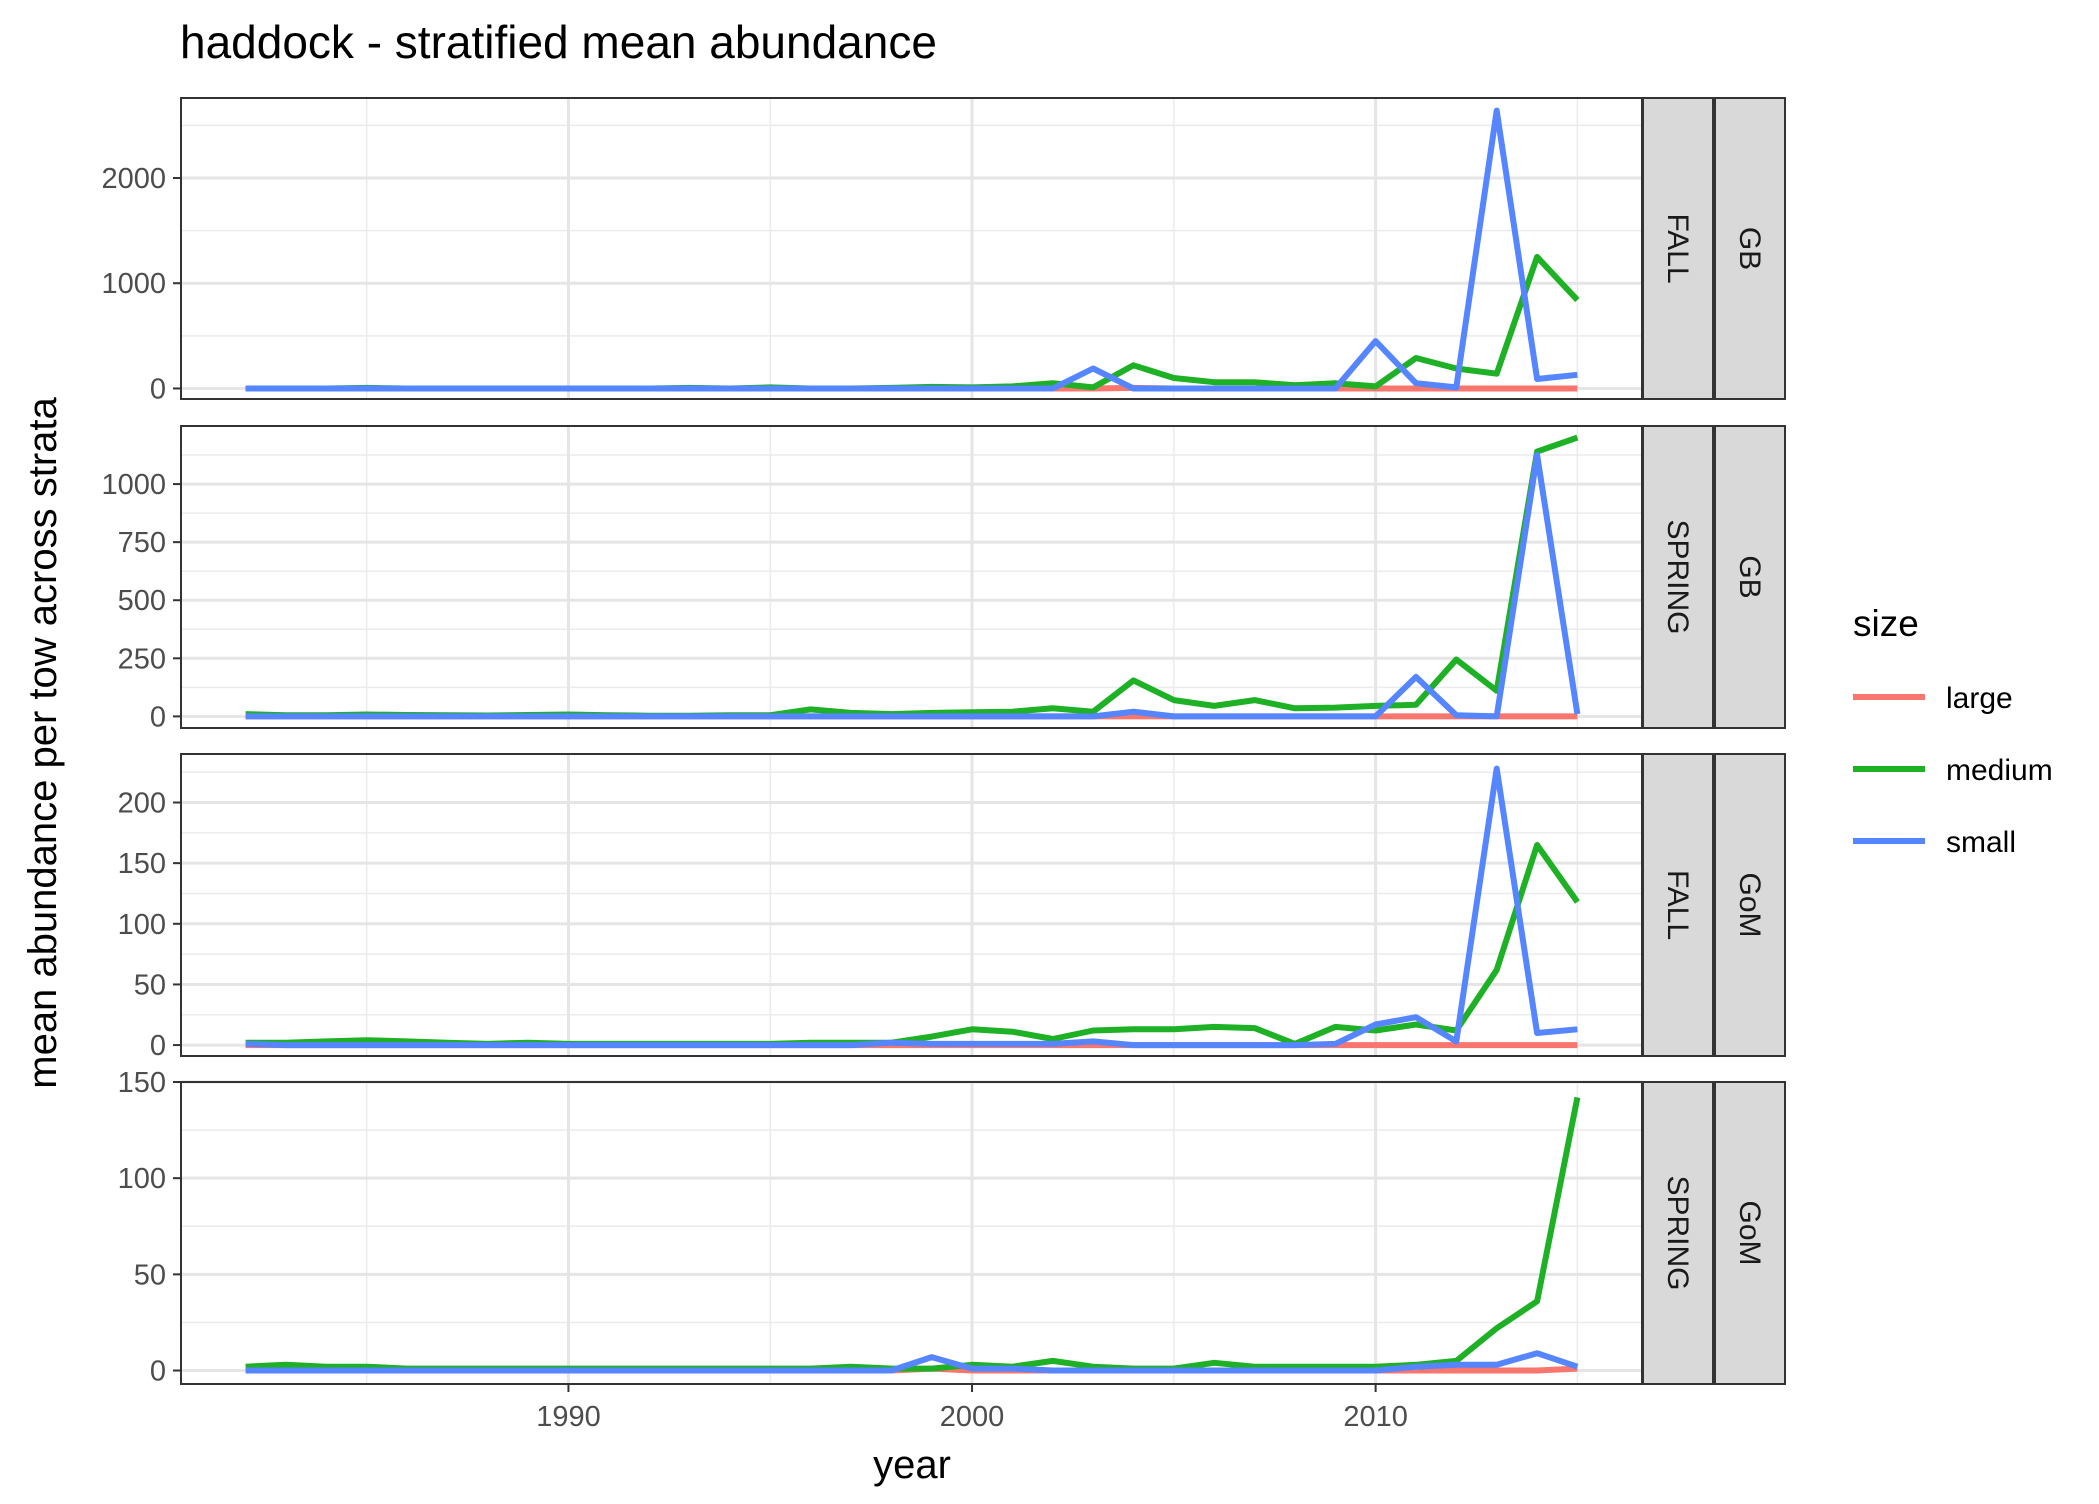  I want to click on y-tick-label: 500, so click(142, 601).